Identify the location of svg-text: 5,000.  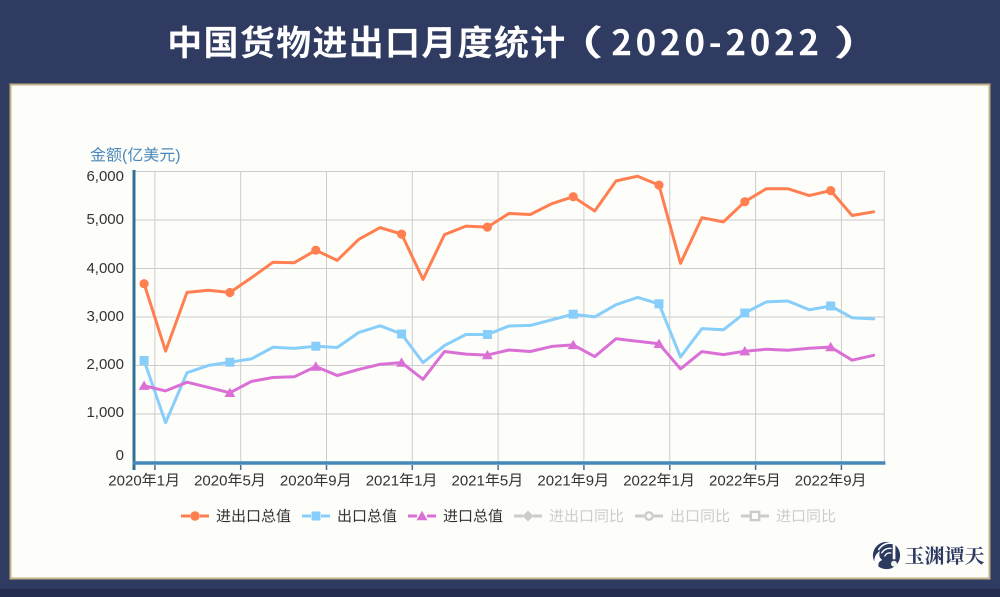
(105, 219).